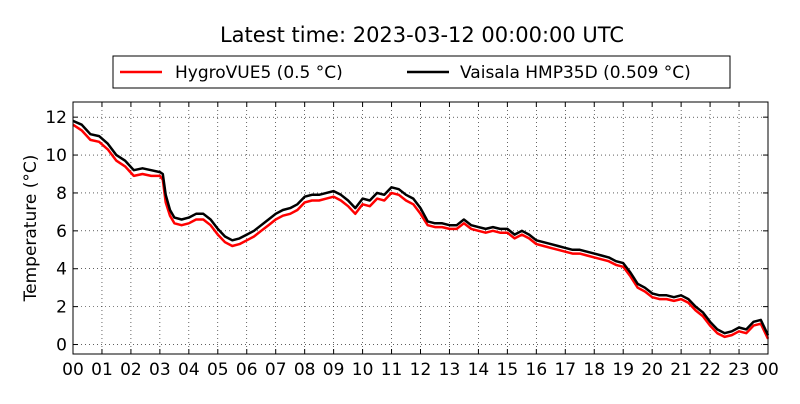 The height and width of the screenshot is (404, 800). Describe the element at coordinates (61, 308) in the screenshot. I see `y-tick-label: 2` at that location.